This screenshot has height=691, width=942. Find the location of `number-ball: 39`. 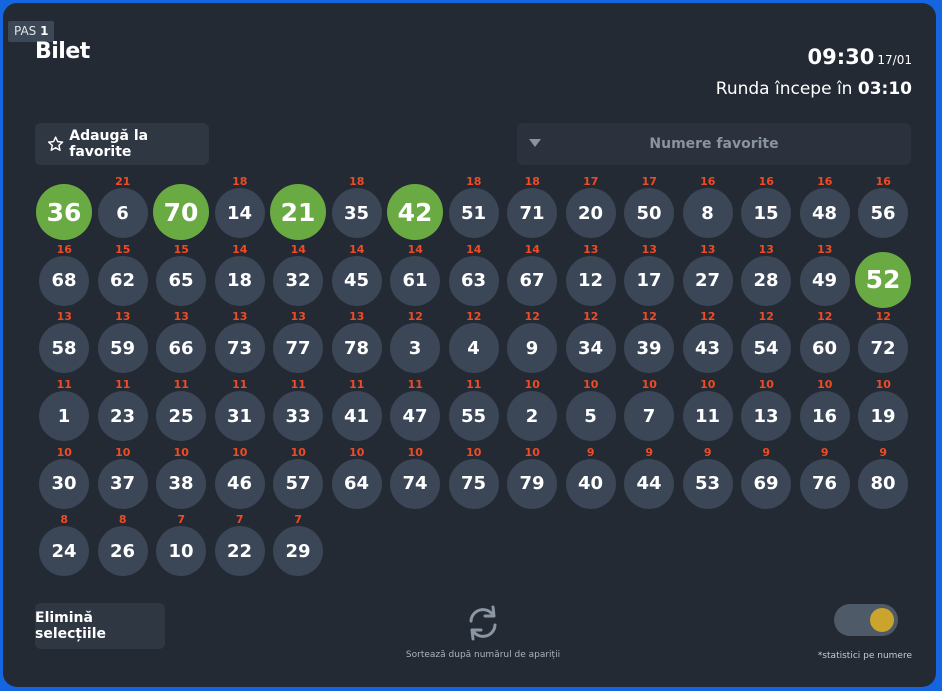

number-ball: 39 is located at coordinates (649, 348).